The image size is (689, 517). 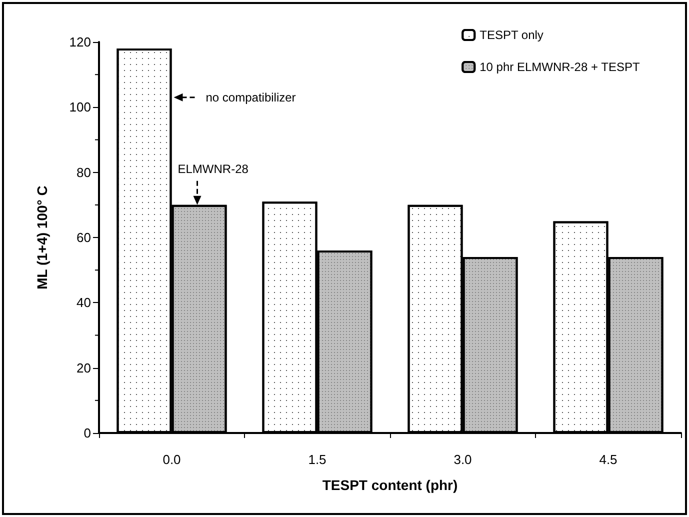 What do you see at coordinates (251, 97) in the screenshot?
I see `annotation: no compatibilizer` at bounding box center [251, 97].